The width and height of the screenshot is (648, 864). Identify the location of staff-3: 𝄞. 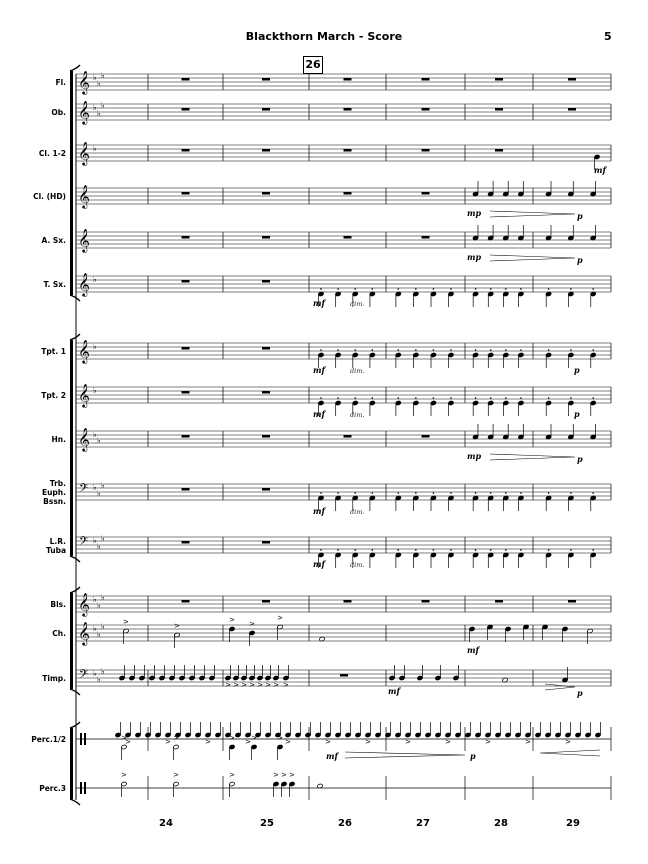
(344, 196).